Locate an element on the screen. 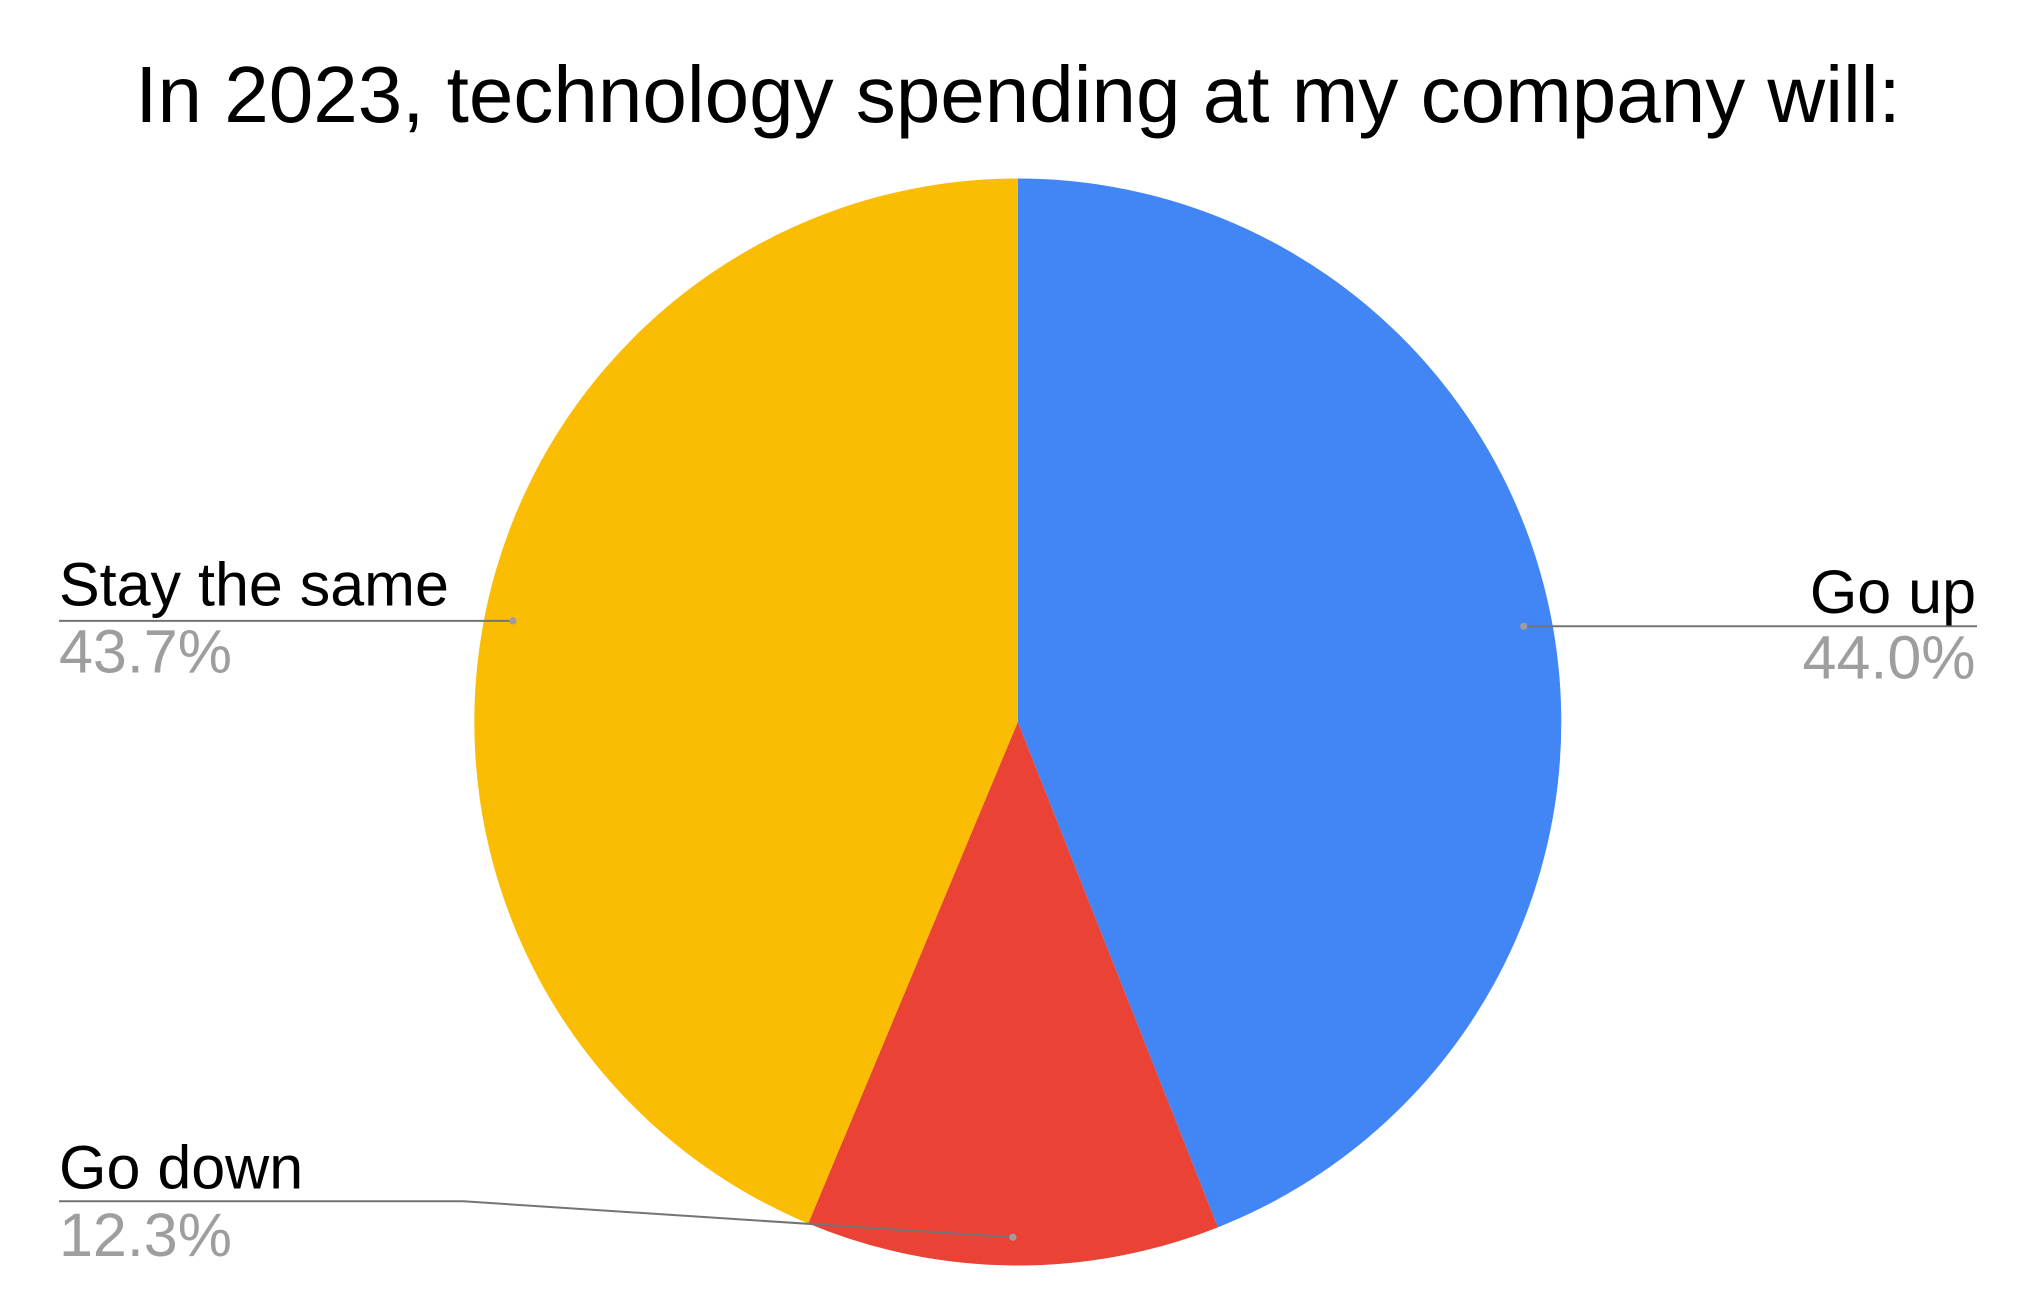  svg-text: Go up is located at coordinates (1893, 592).